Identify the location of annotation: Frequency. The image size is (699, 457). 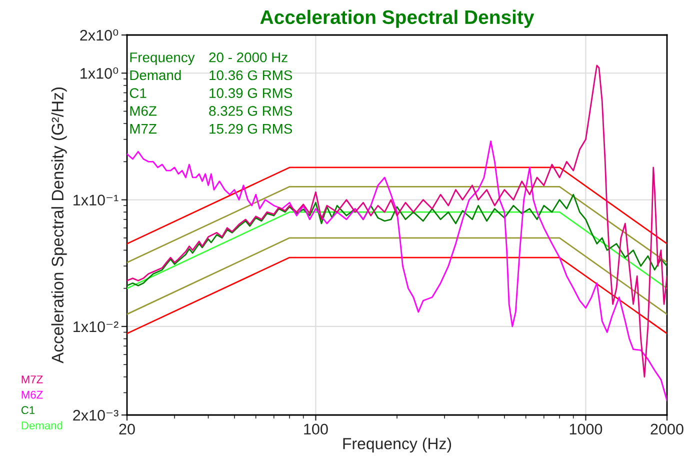
(162, 59).